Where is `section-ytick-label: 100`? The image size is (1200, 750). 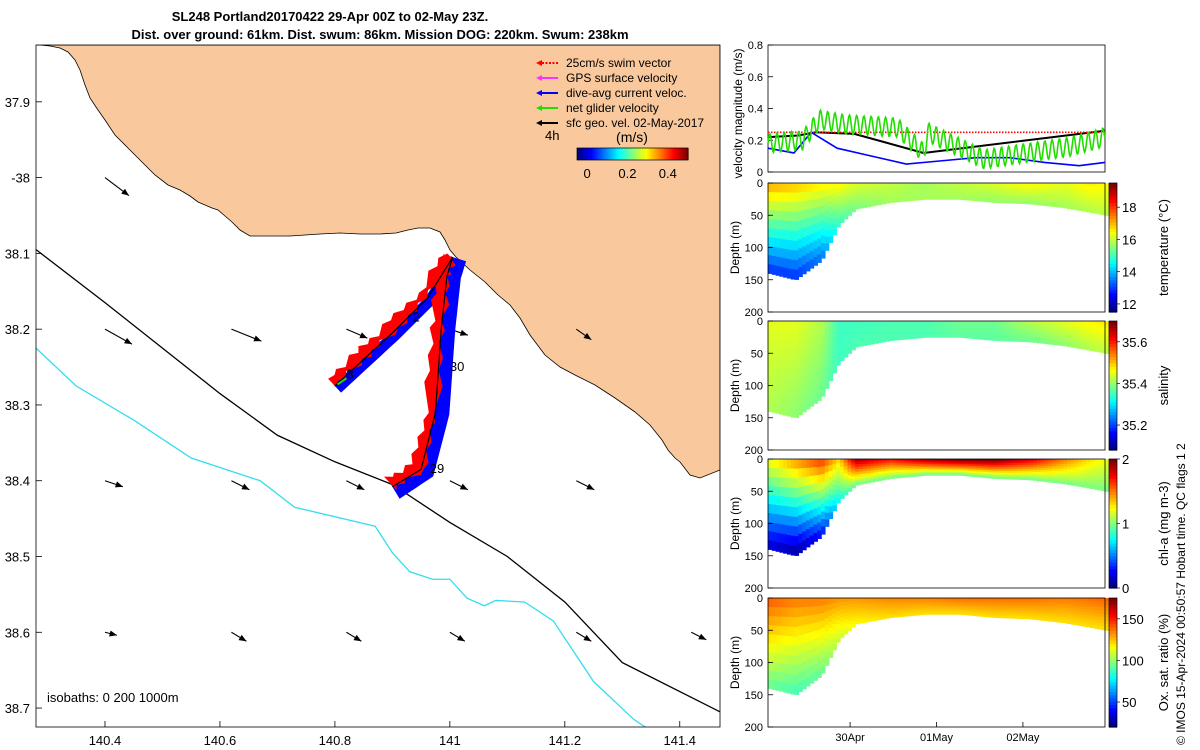 section-ytick-label: 100 is located at coordinates (754, 664).